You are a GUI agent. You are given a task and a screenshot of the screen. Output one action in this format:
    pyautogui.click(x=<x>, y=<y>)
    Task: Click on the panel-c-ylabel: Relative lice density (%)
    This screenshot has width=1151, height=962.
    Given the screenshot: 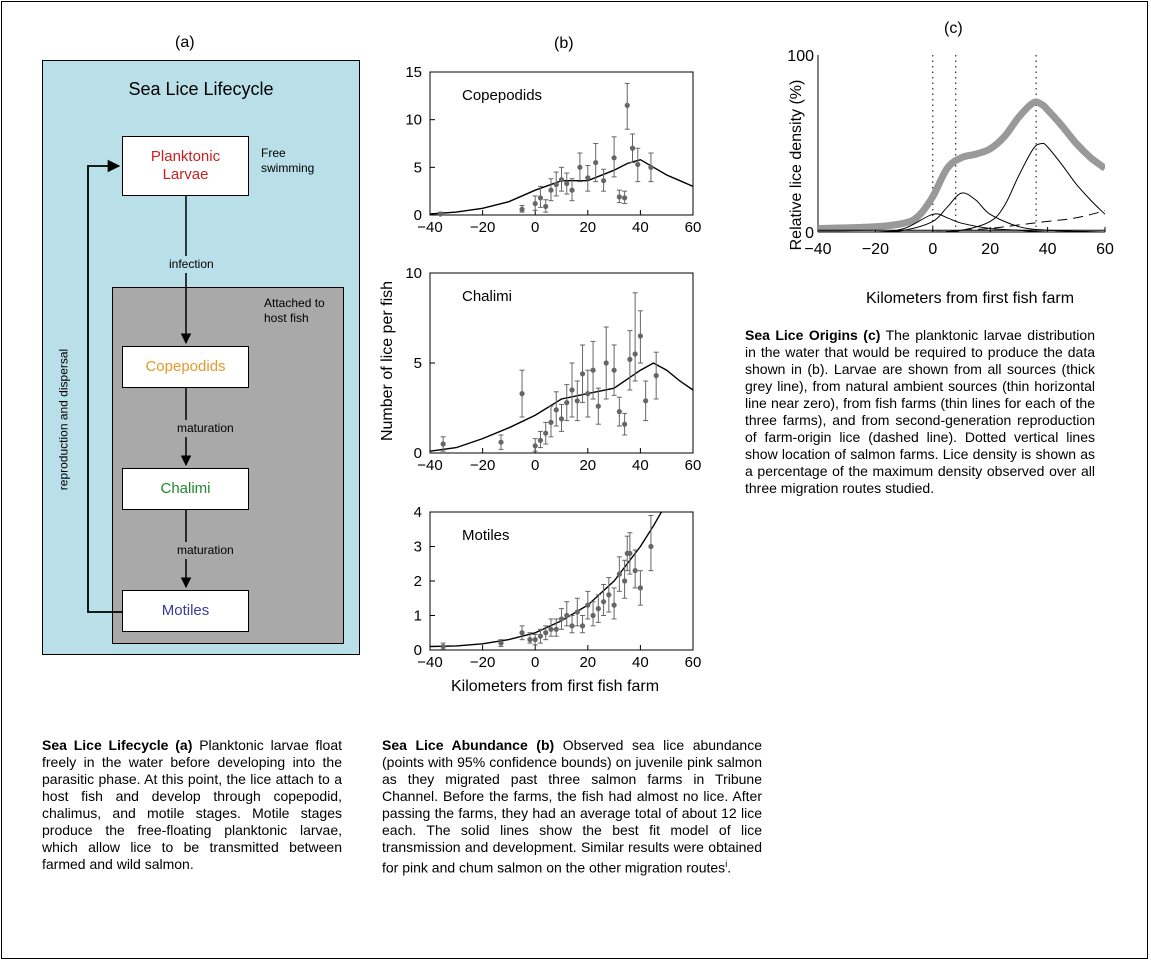 What is the action you would take?
    pyautogui.click(x=796, y=165)
    